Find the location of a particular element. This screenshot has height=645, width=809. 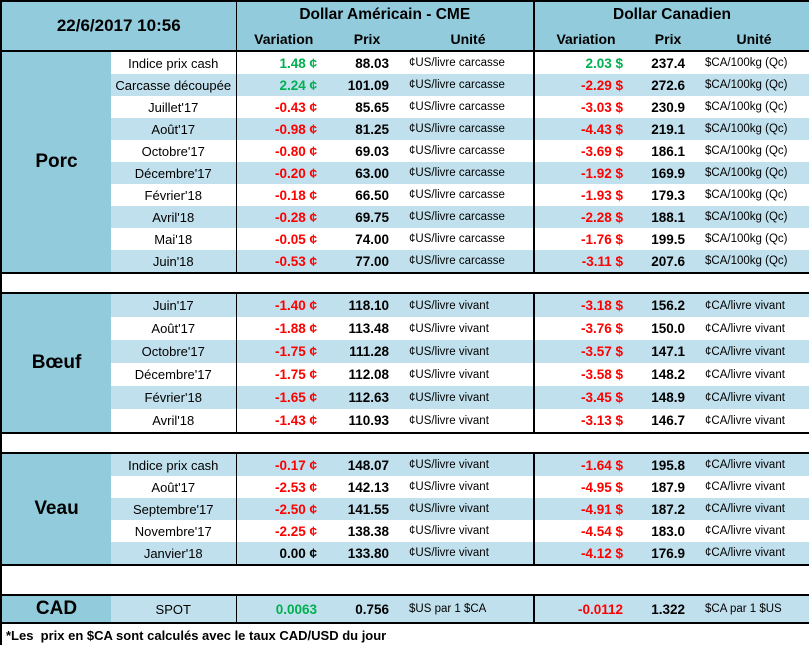

us-dollar-group-header: Dollar Américain - CME is located at coordinates (386, 14).